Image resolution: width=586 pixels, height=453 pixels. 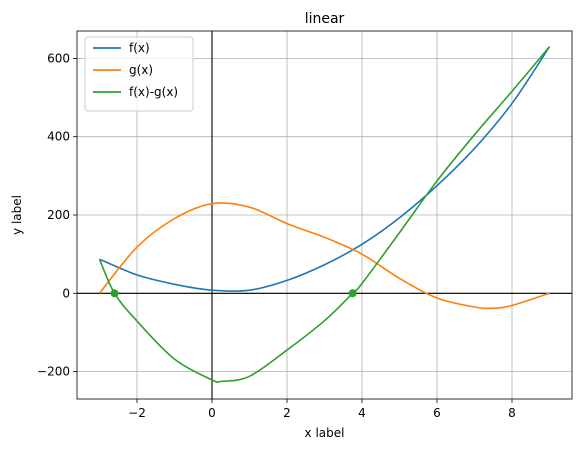 What do you see at coordinates (437, 413) in the screenshot?
I see `x-tick-label: 6` at bounding box center [437, 413].